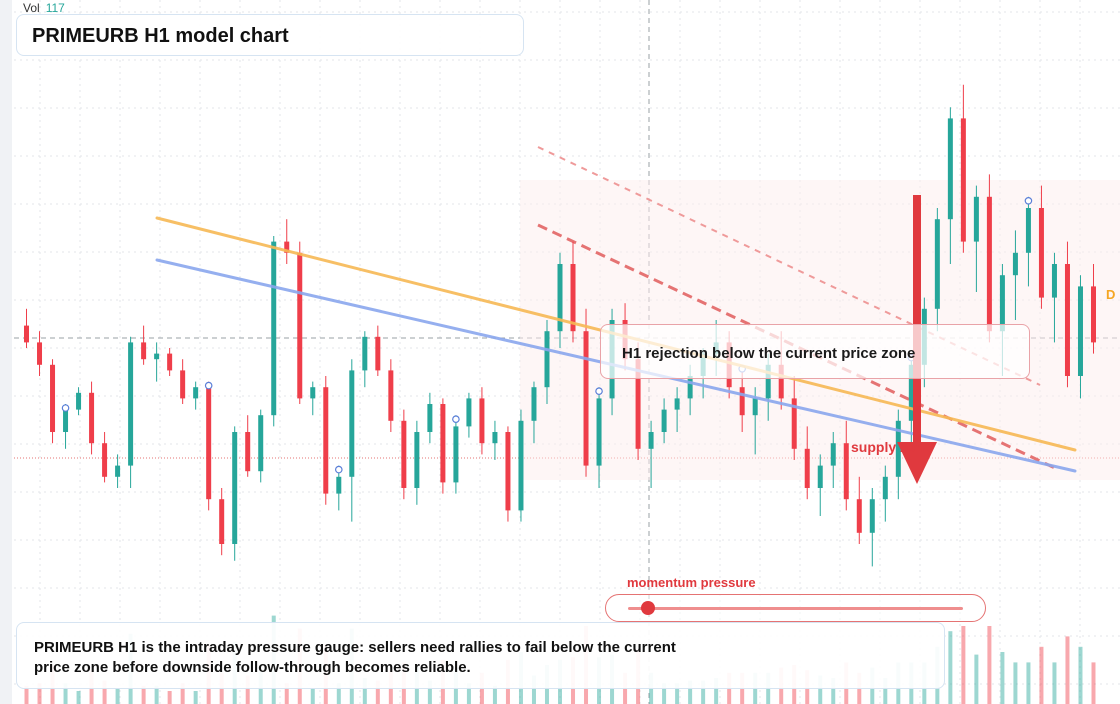 The height and width of the screenshot is (704, 1120). I want to click on momentum-gauge, so click(795, 608).